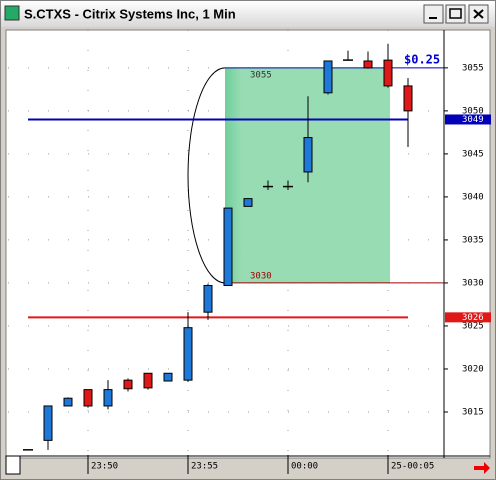 The image size is (496, 480). I want to click on price-tag-label: 3049, so click(473, 120).